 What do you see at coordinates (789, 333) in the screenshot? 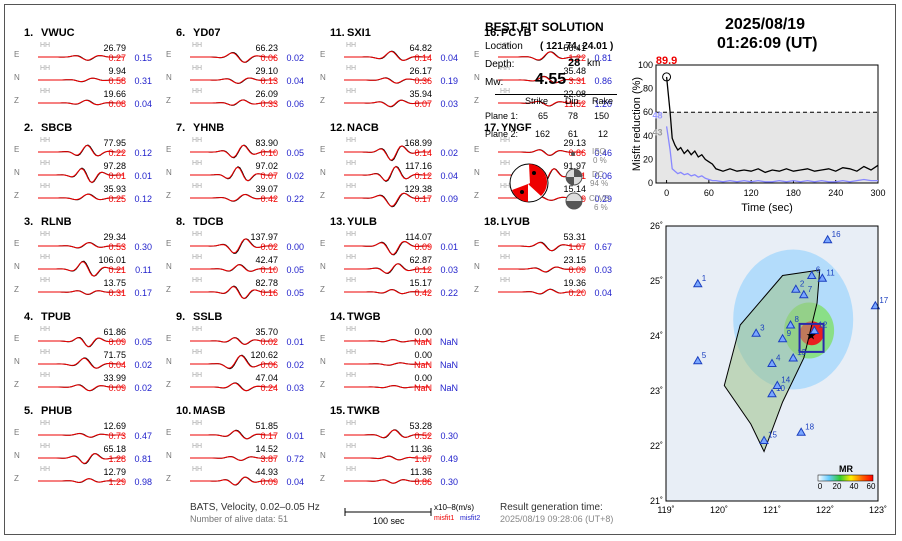
I see `station-map-label: 9` at bounding box center [789, 333].